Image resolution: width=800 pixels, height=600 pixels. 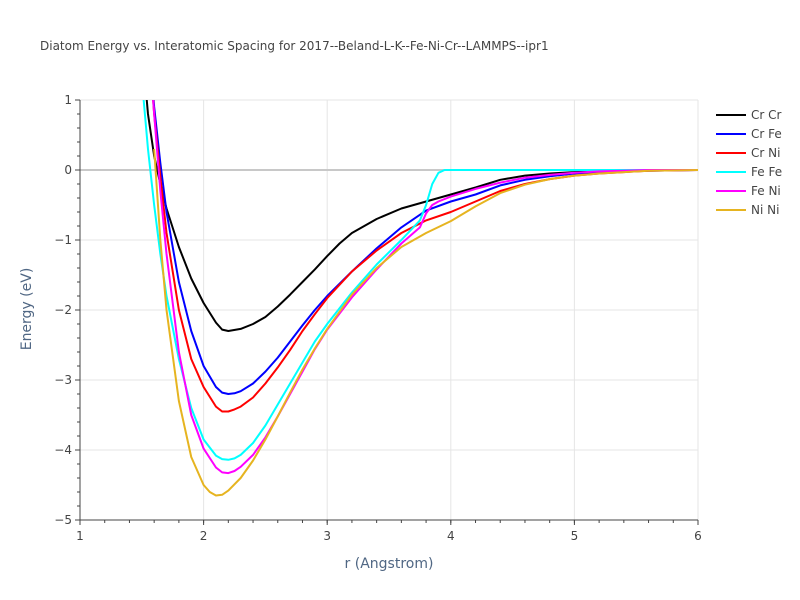 What do you see at coordinates (68, 100) in the screenshot?
I see `y-tick-label: 1` at bounding box center [68, 100].